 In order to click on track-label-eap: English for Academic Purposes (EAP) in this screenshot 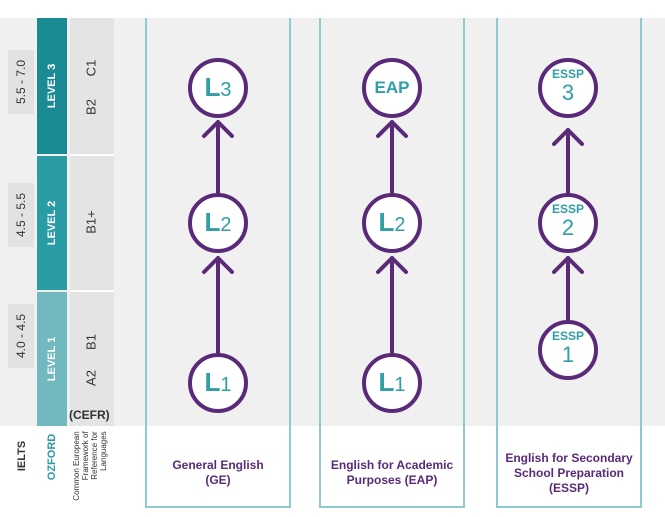, I will do `click(392, 473)`.